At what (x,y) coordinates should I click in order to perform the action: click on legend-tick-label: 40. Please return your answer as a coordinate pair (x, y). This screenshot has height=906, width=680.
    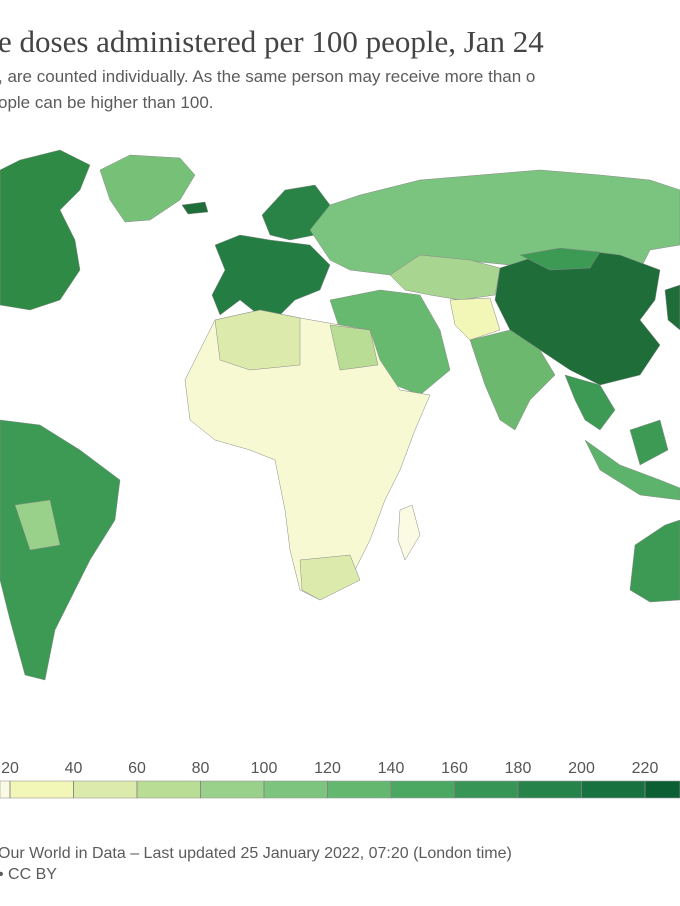
    Looking at the image, I should click on (74, 768).